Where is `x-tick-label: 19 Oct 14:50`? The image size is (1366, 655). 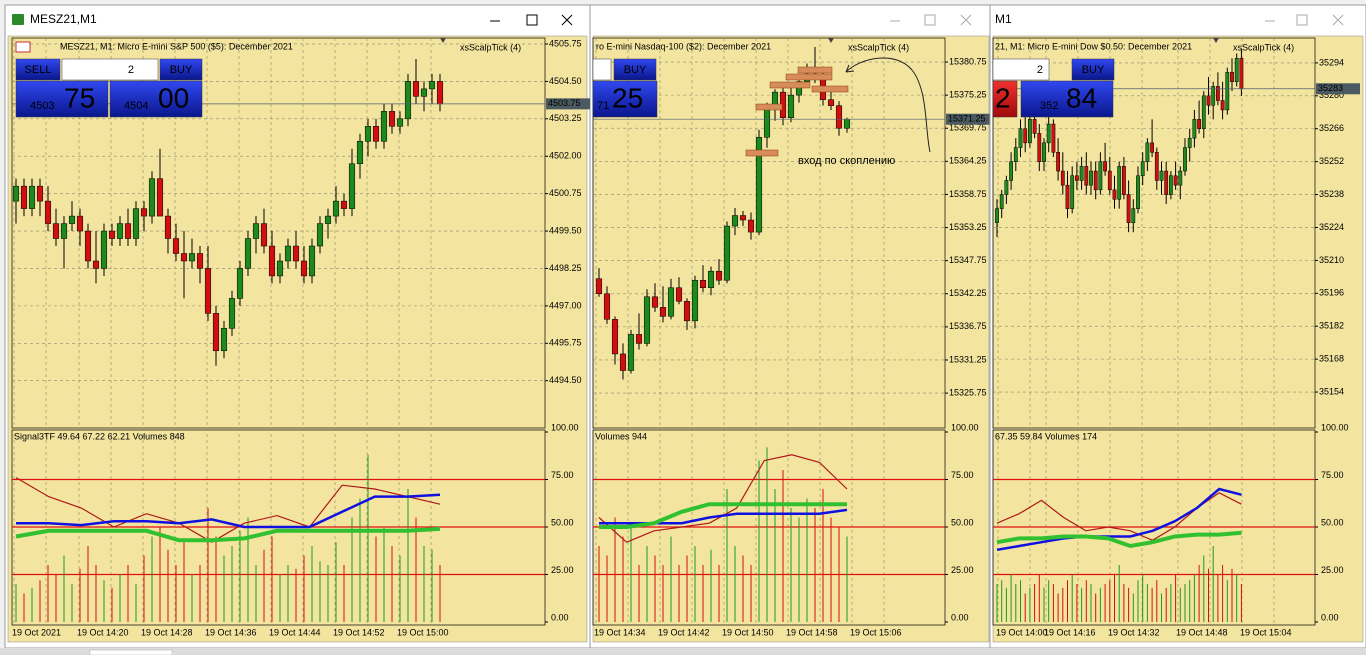
x-tick-label: 19 Oct 14:50 is located at coordinates (748, 632).